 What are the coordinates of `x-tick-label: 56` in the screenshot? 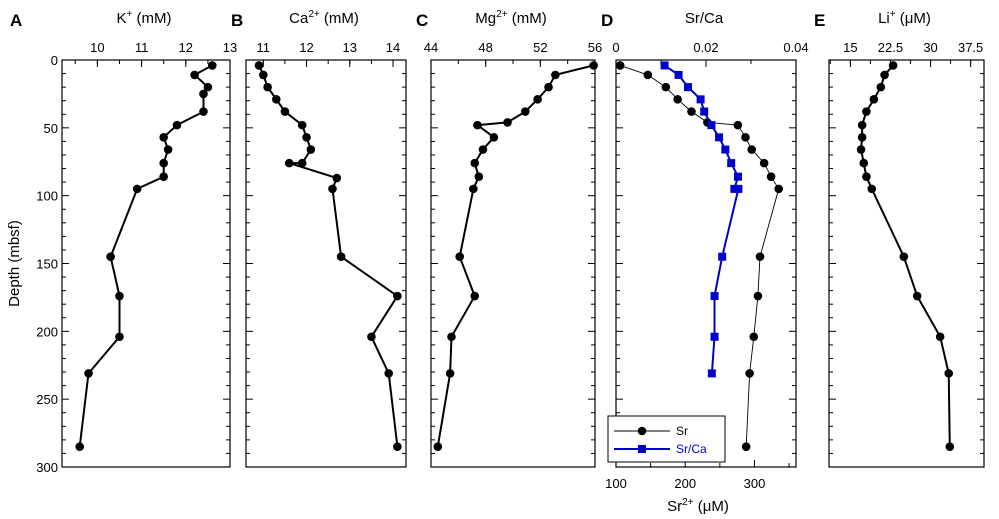 It's located at (595, 47).